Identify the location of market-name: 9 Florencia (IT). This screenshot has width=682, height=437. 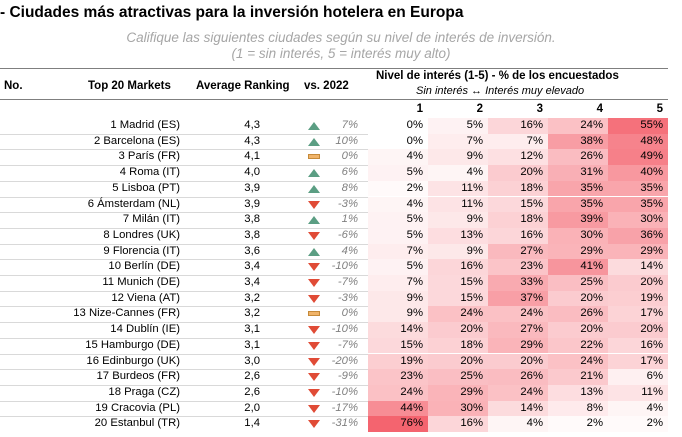
(141, 250).